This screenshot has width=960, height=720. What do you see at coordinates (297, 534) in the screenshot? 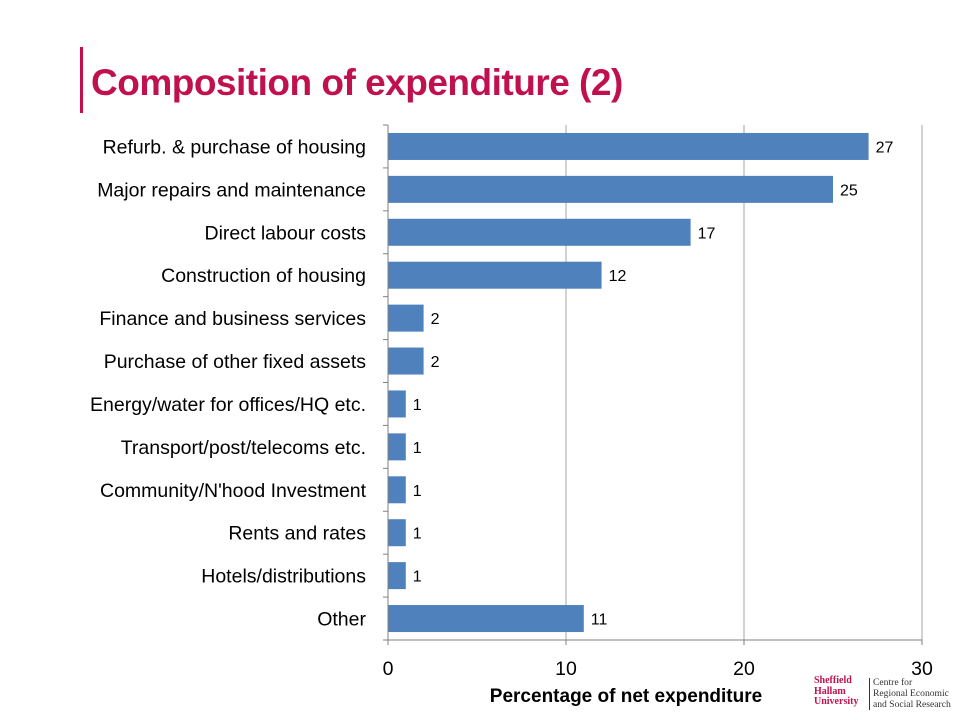
I see `category-label-9: Rents and rates` at bounding box center [297, 534].